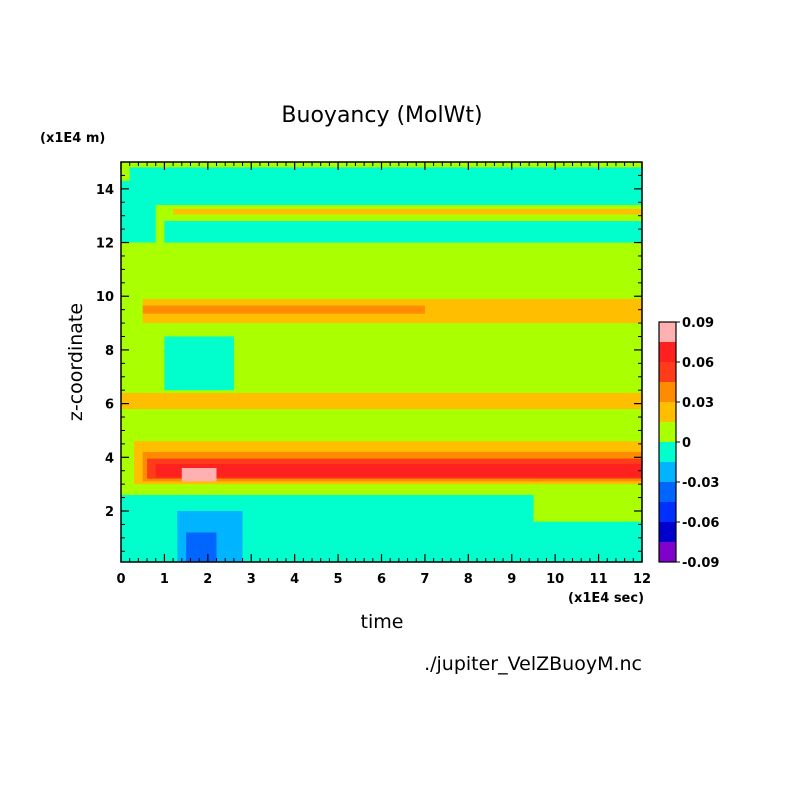 This screenshot has height=804, width=804. What do you see at coordinates (555, 579) in the screenshot?
I see `x-tick-label: 10` at bounding box center [555, 579].